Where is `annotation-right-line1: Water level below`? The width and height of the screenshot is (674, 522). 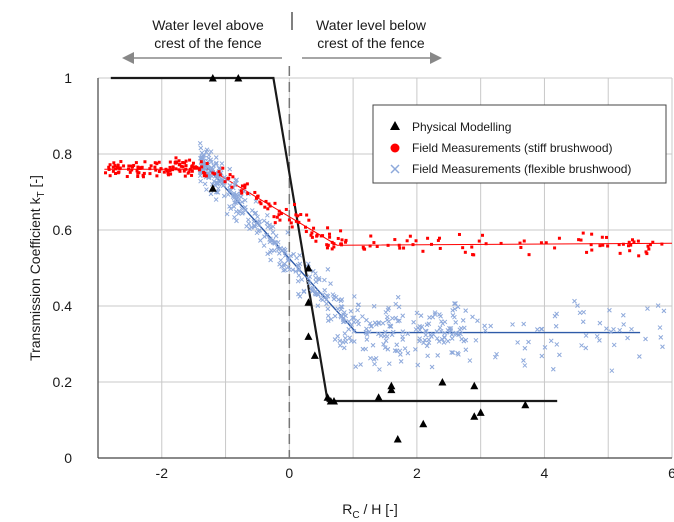
annotation-right-line1: Water level below is located at coordinates (371, 25).